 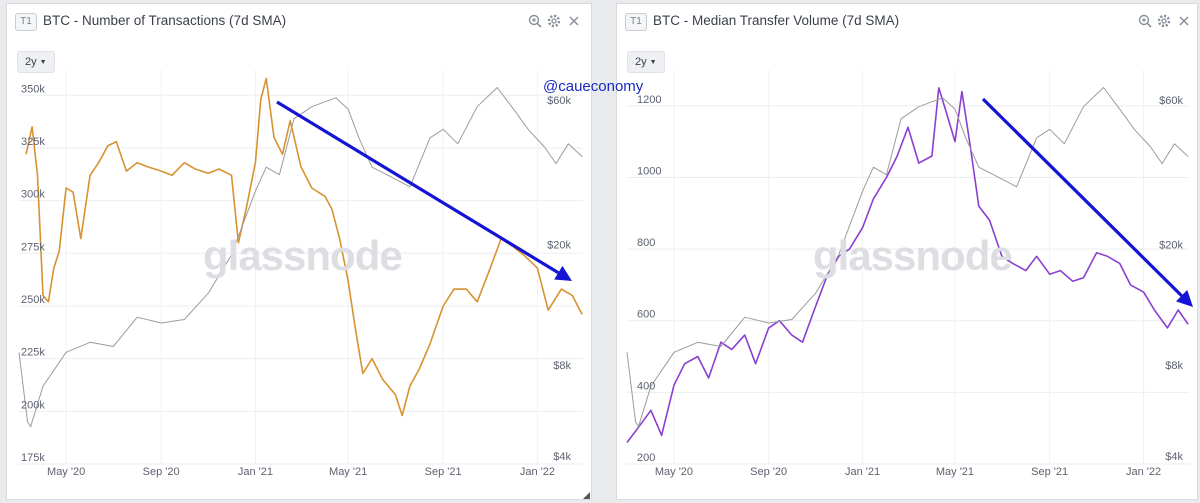 I want to click on y-tick-label-left: 400, so click(x=646, y=386).